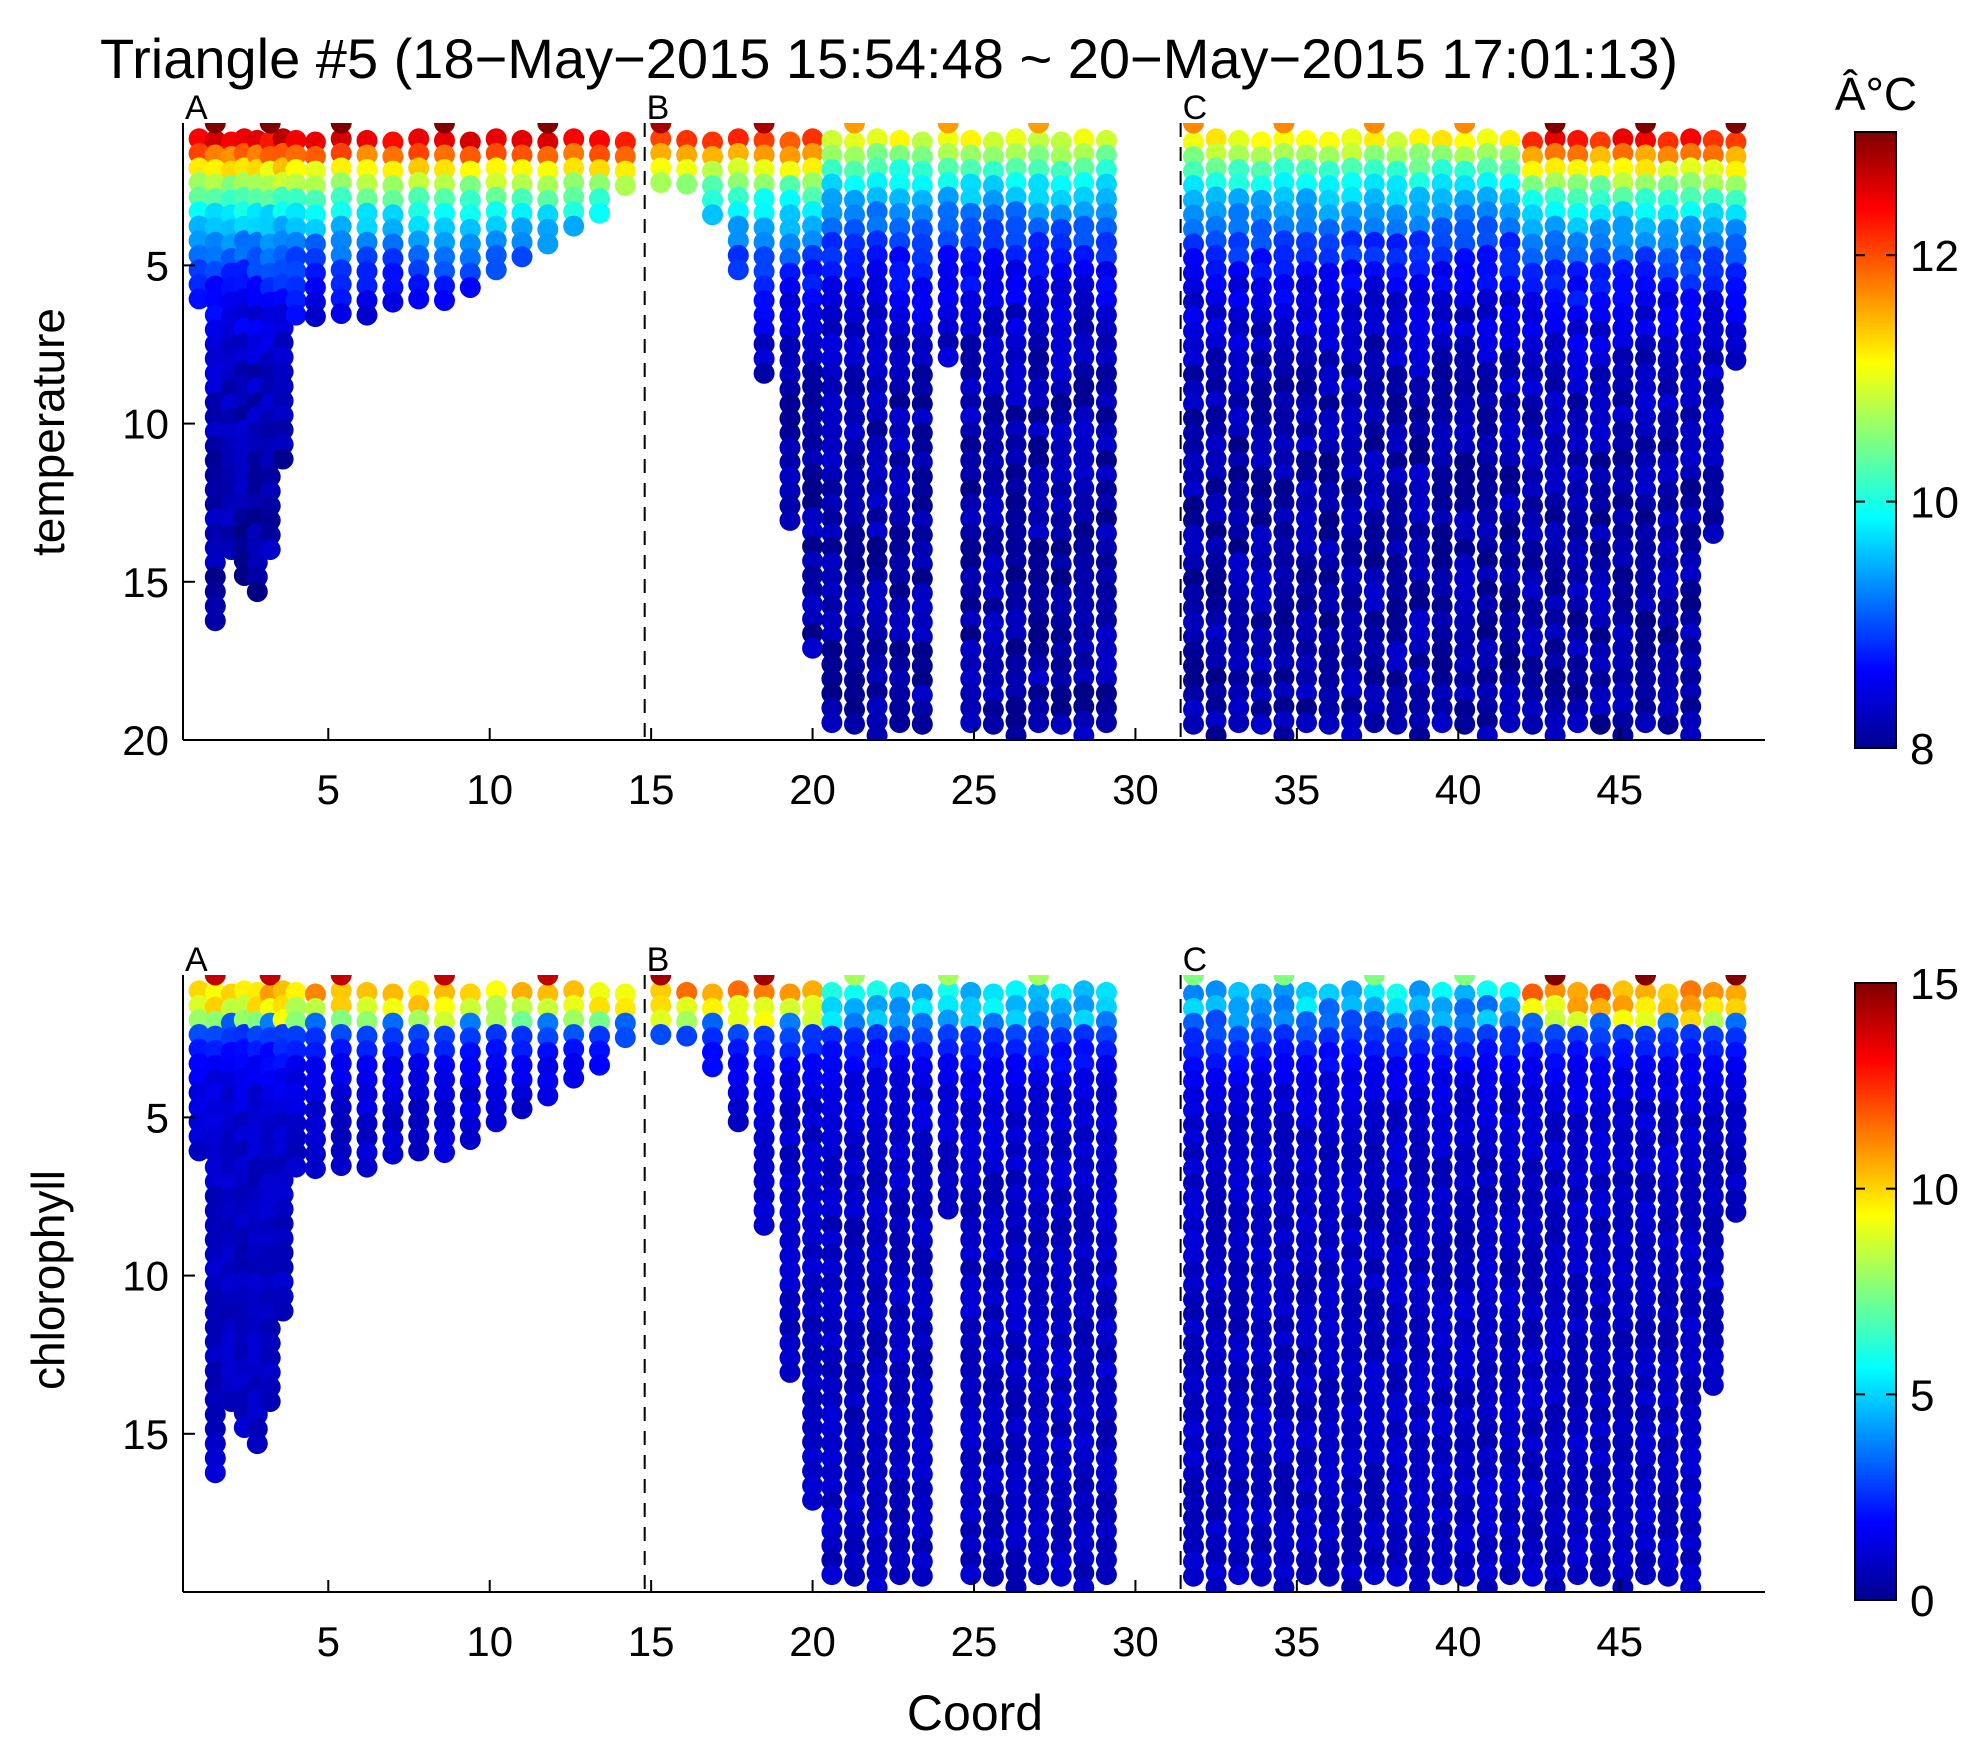 The height and width of the screenshot is (1758, 1987). What do you see at coordinates (1458, 789) in the screenshot?
I see `x-tick-label: 40` at bounding box center [1458, 789].